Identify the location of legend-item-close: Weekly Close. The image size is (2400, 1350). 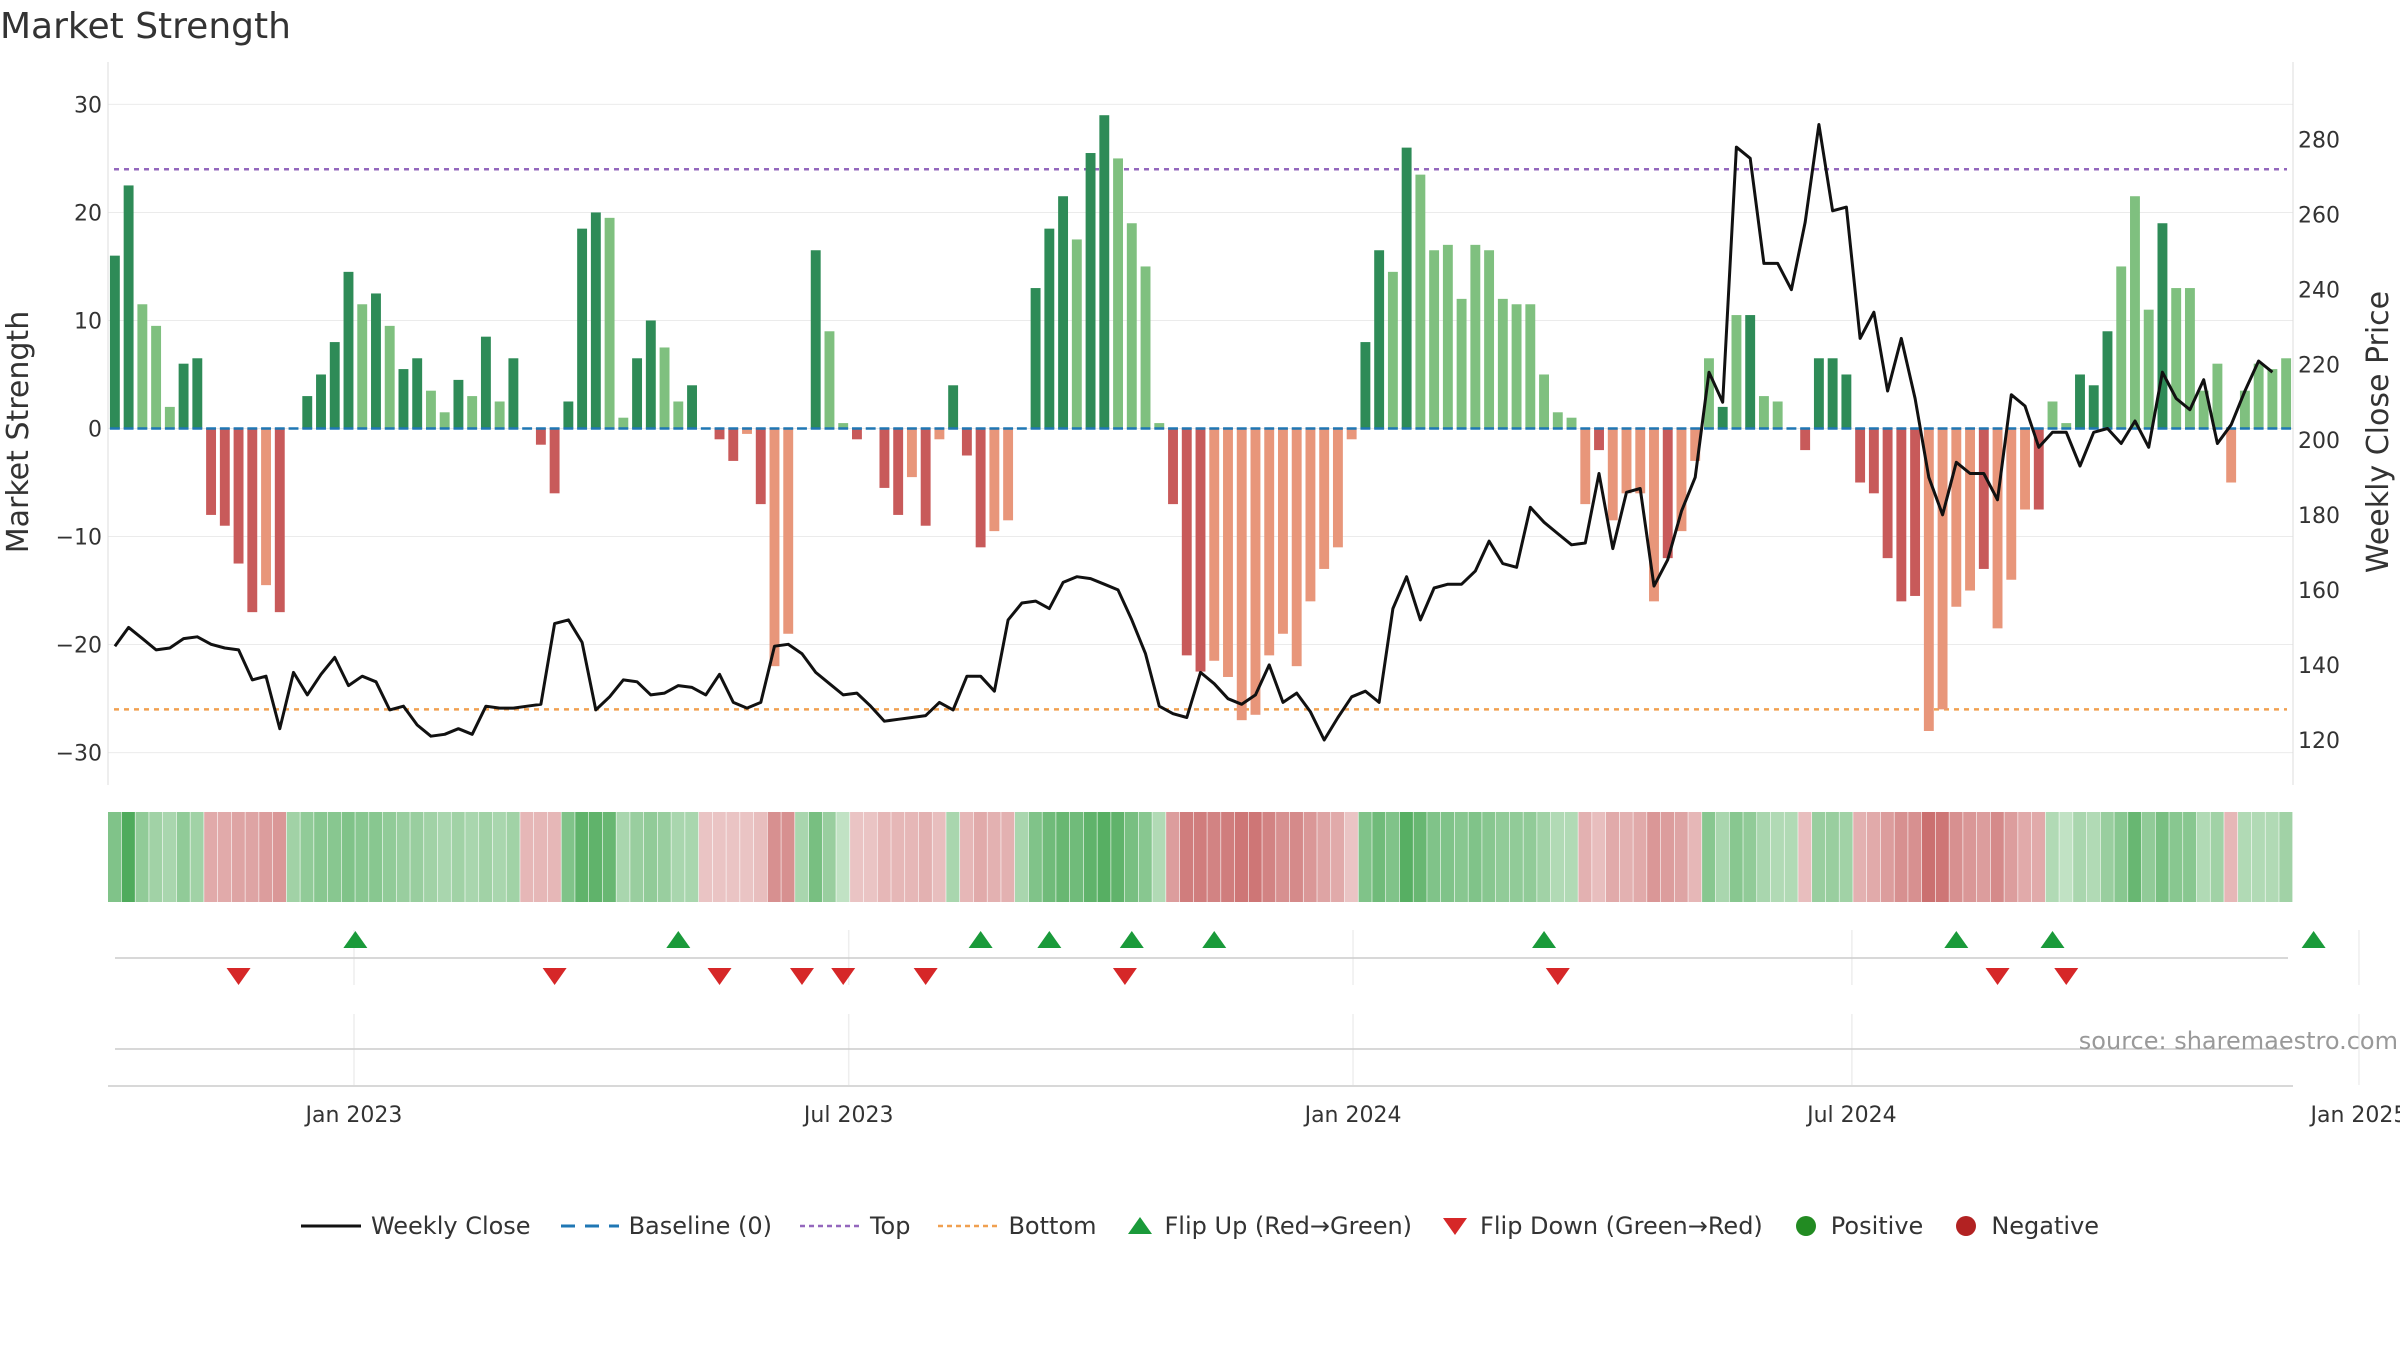
(415, 1226).